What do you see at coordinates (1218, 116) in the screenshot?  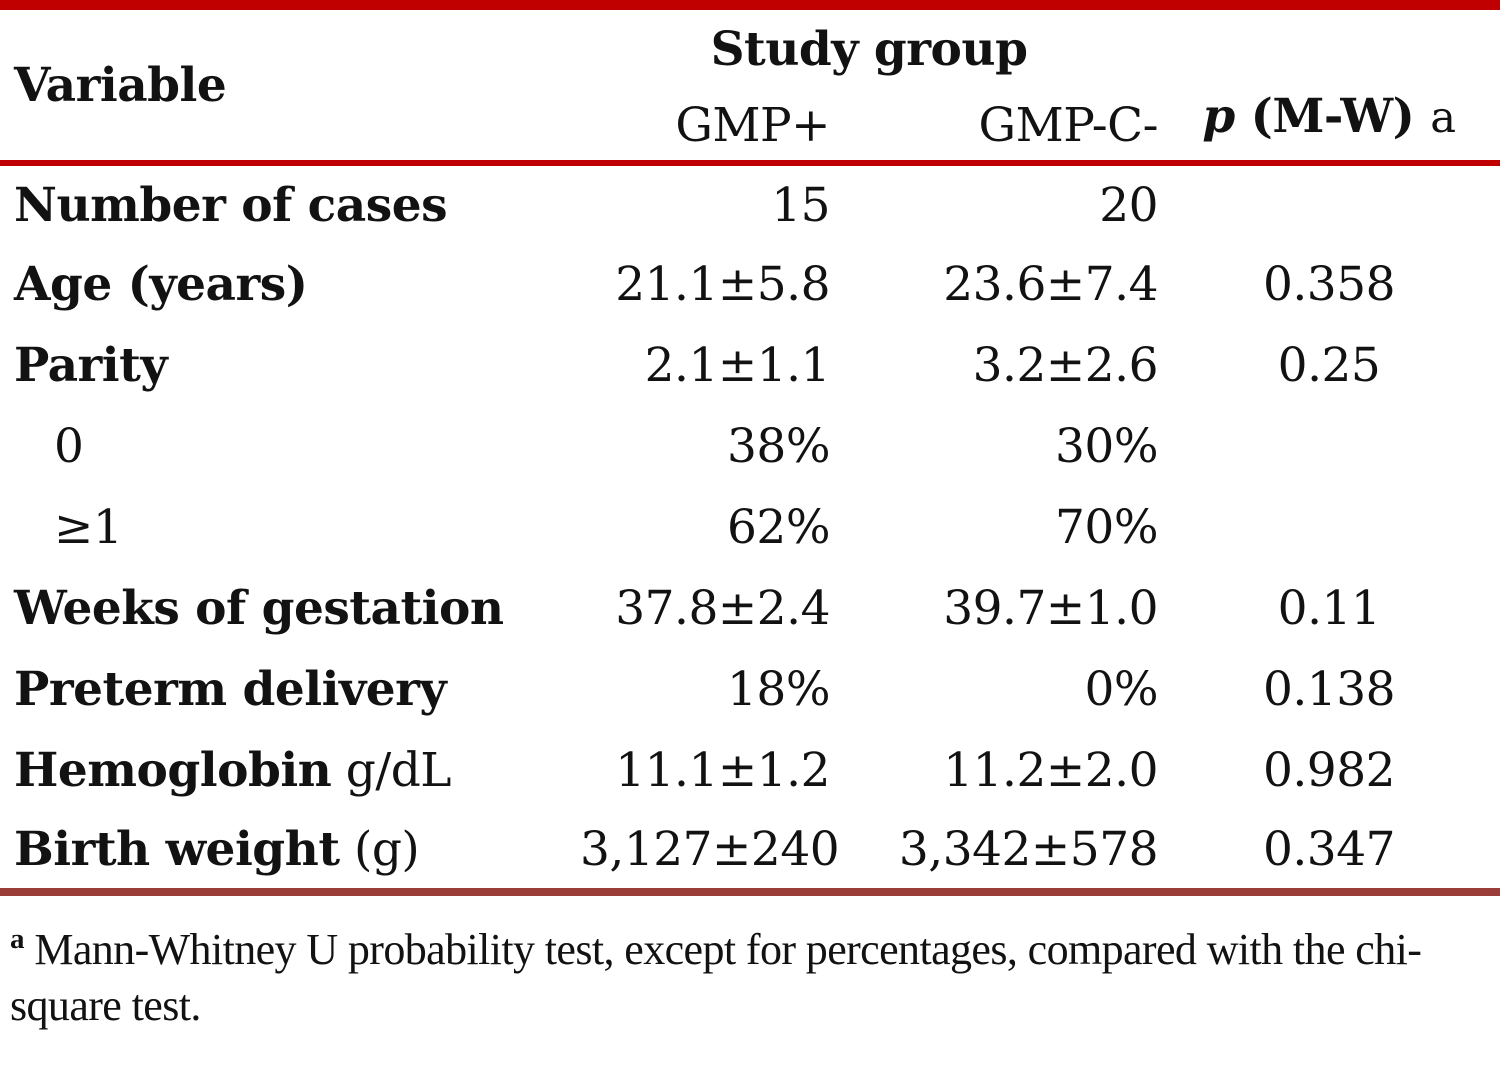 I see `p-symbol: p` at bounding box center [1218, 116].